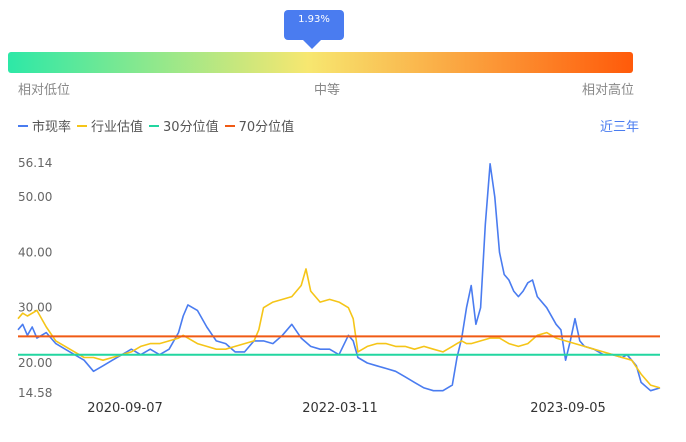 Image resolution: width=686 pixels, height=442 pixels. I want to click on range-selector: 近三年, so click(620, 127).